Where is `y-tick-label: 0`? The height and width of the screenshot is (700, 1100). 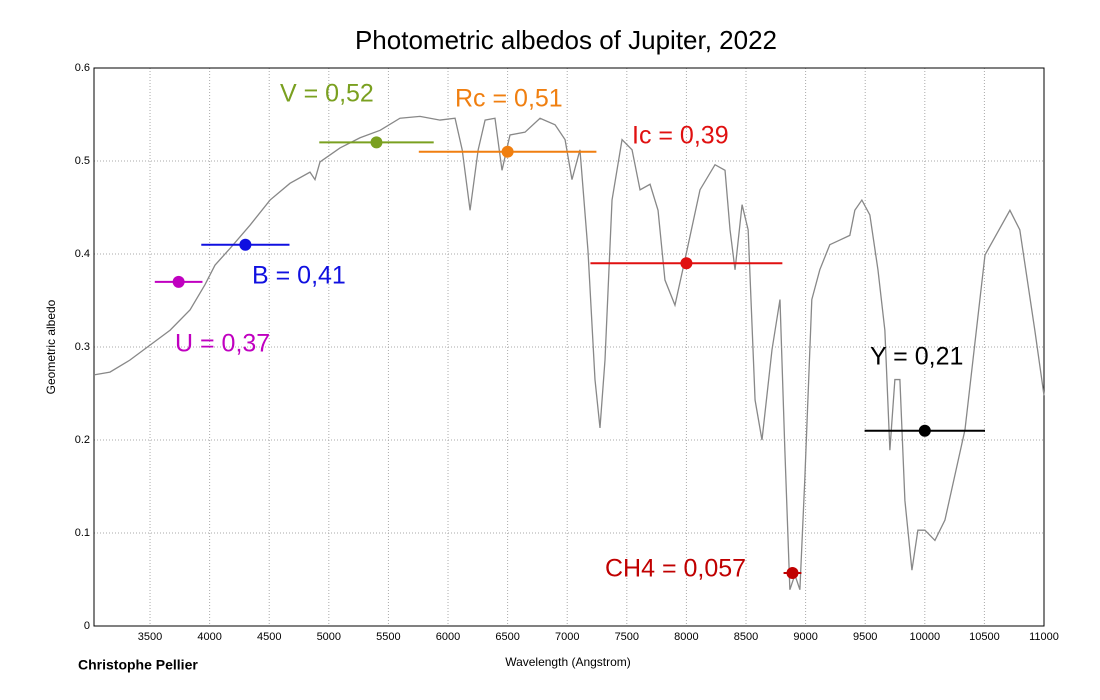 y-tick-label: 0 is located at coordinates (87, 626).